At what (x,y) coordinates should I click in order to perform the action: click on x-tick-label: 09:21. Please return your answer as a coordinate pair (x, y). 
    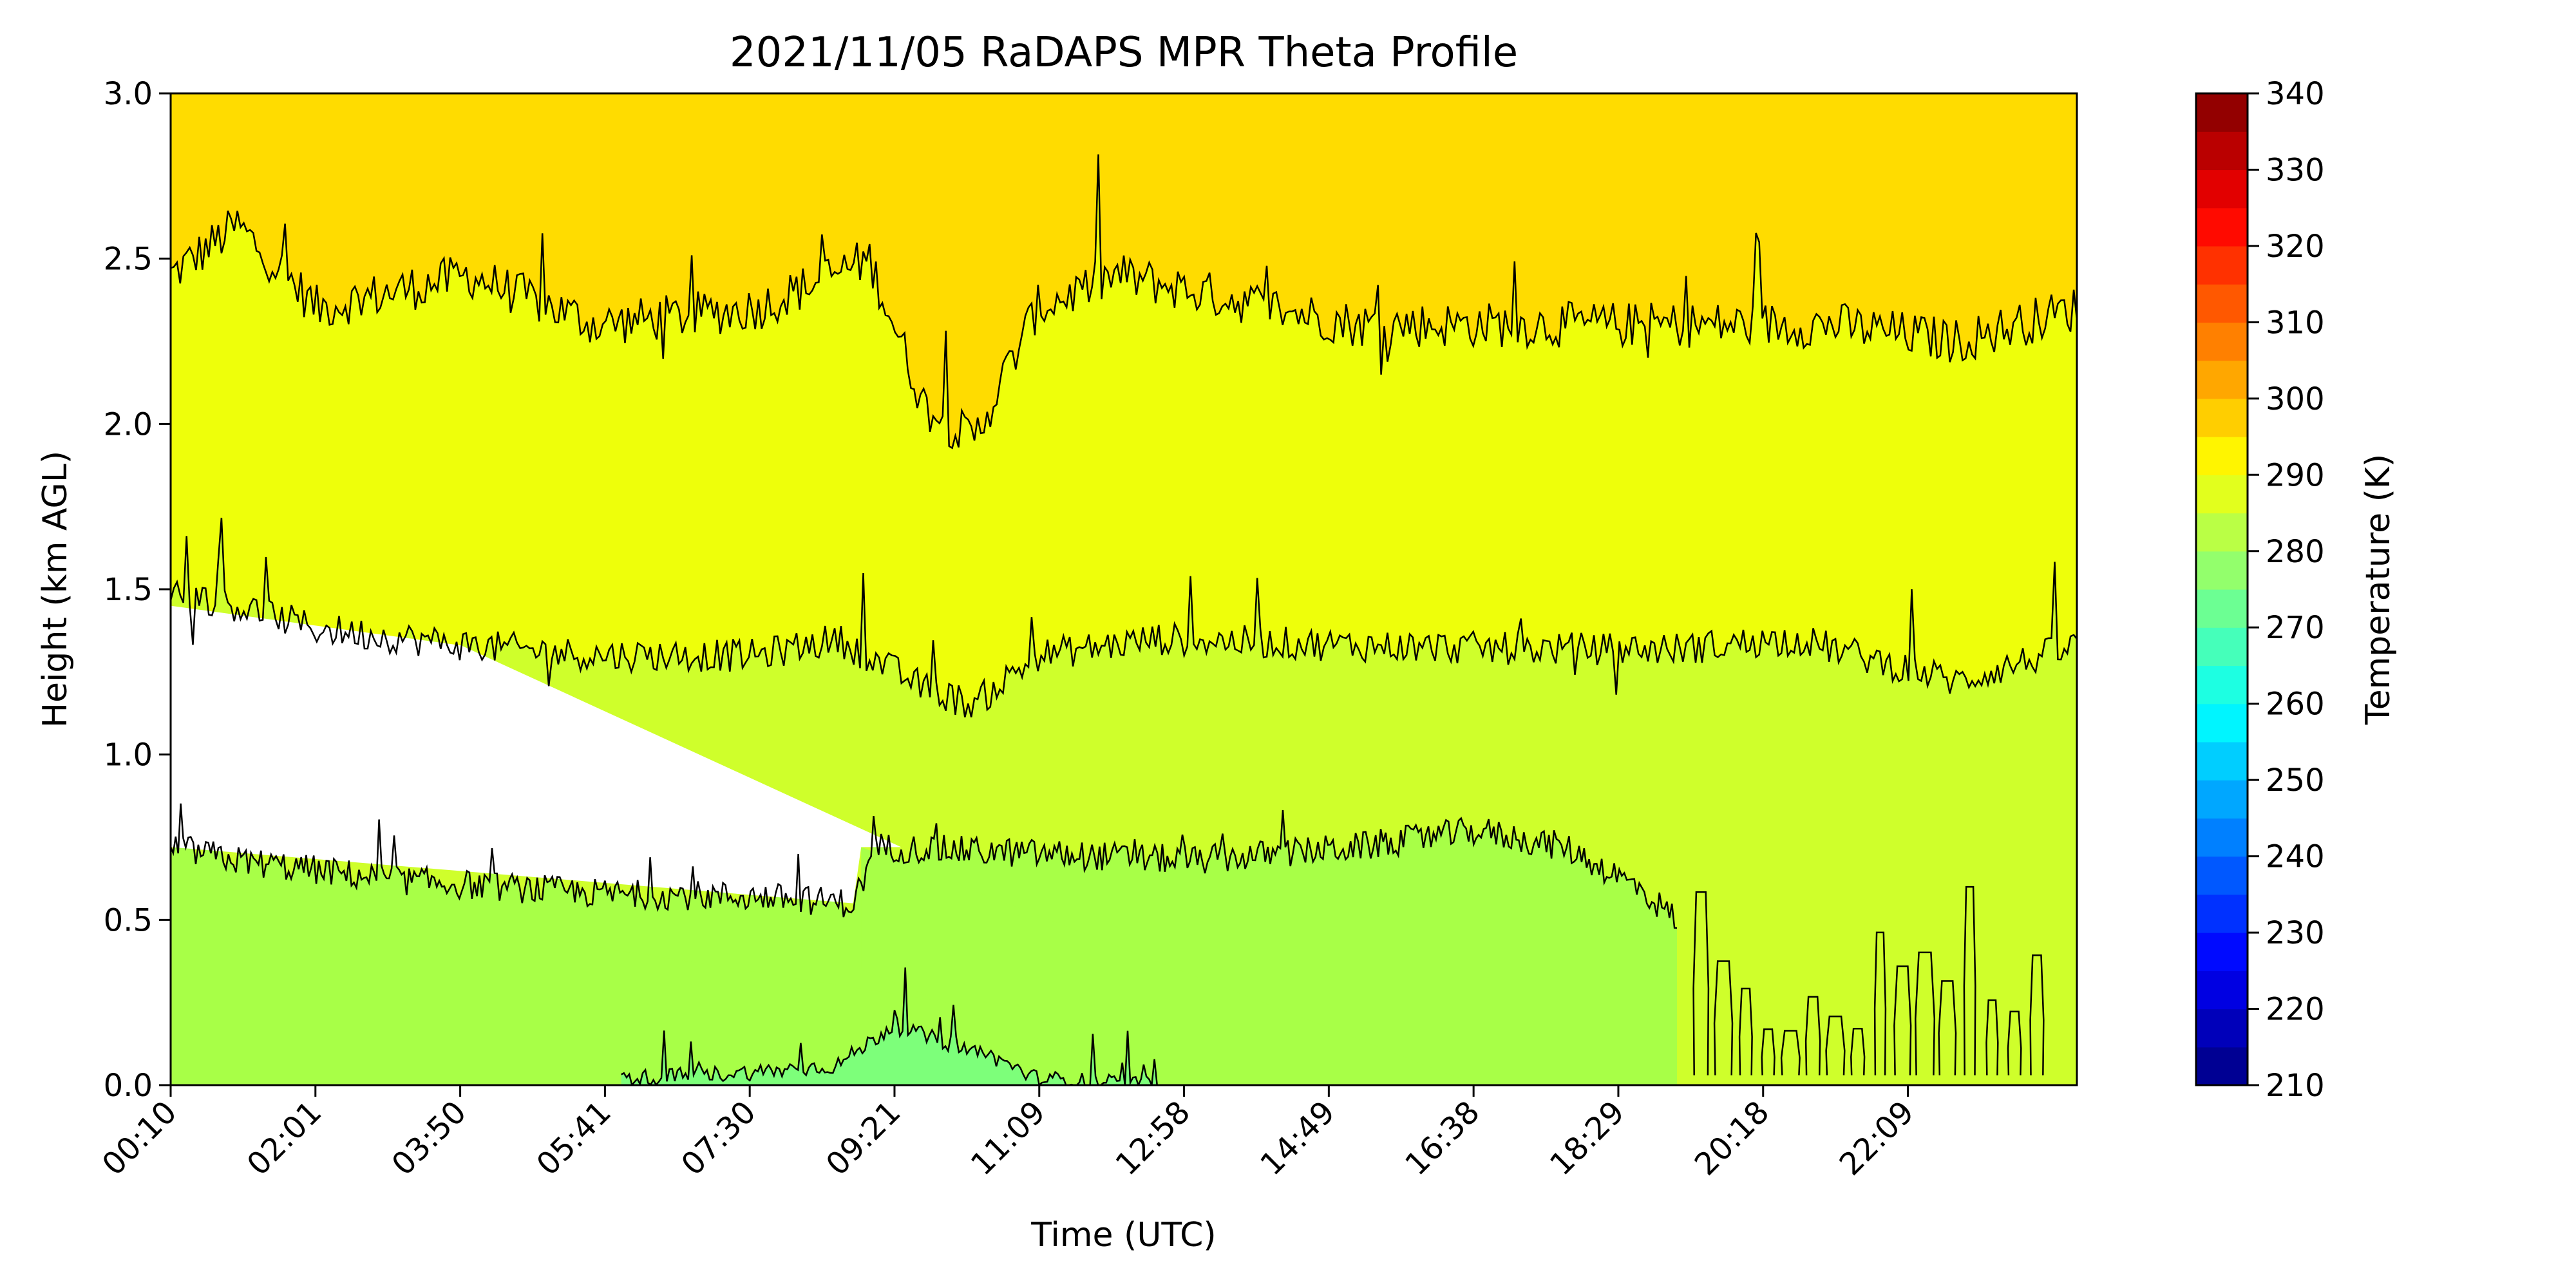
    Looking at the image, I should click on (863, 1138).